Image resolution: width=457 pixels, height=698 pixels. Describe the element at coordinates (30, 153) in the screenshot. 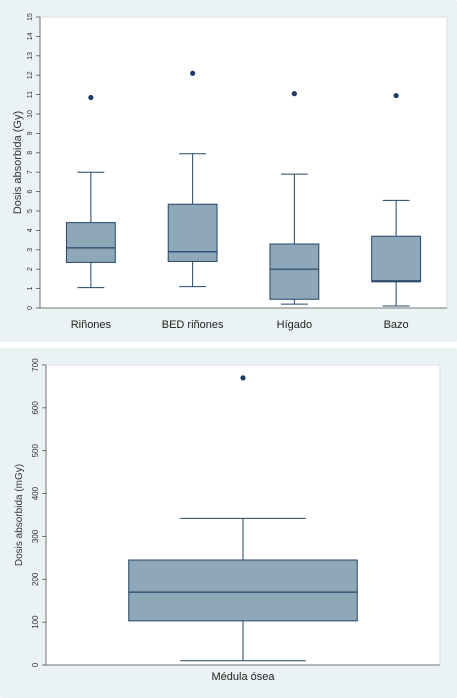

I see `y-tick-label: 8` at that location.